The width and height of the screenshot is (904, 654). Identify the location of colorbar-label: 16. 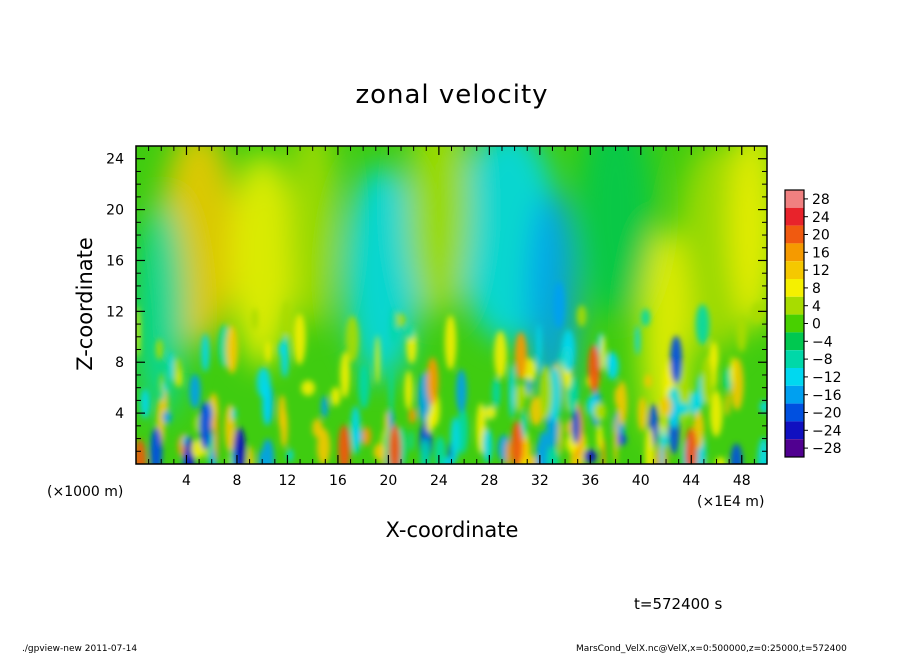
(821, 253).